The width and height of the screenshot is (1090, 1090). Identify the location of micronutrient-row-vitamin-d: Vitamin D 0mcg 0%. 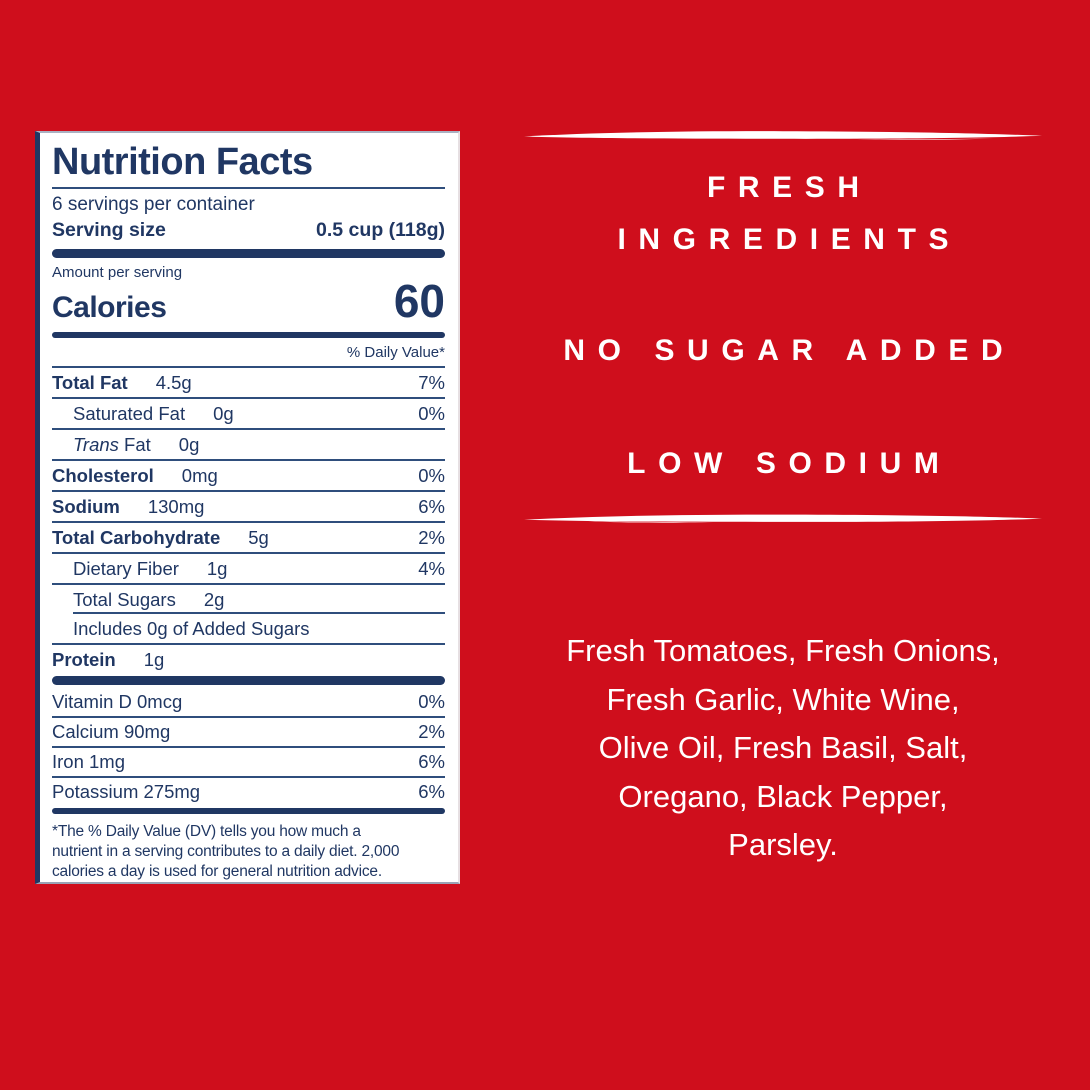
(248, 703).